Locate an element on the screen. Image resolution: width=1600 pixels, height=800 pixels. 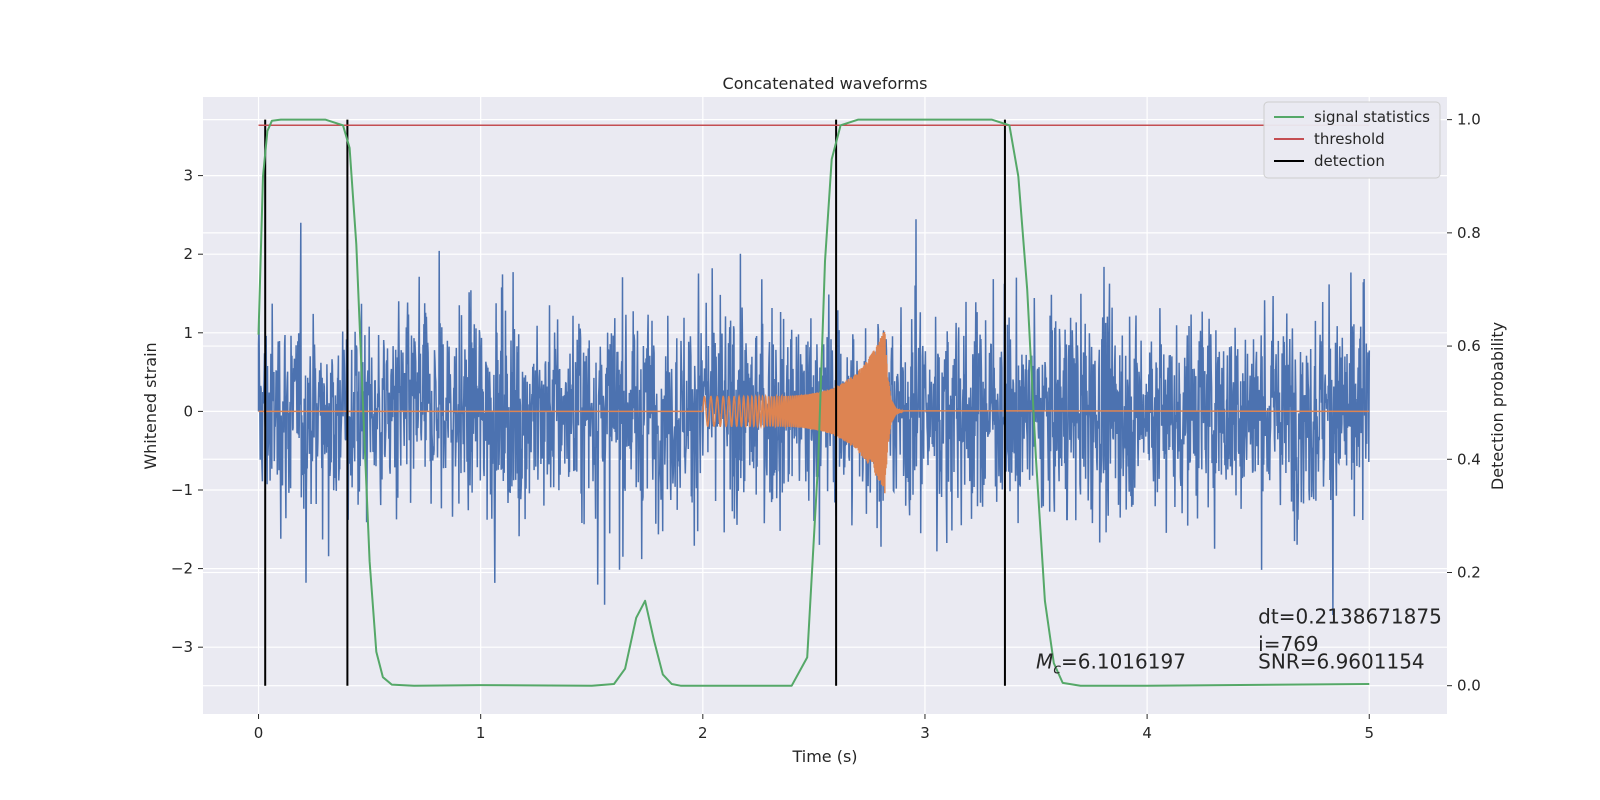
y-tick-label: 3 is located at coordinates (188, 176).